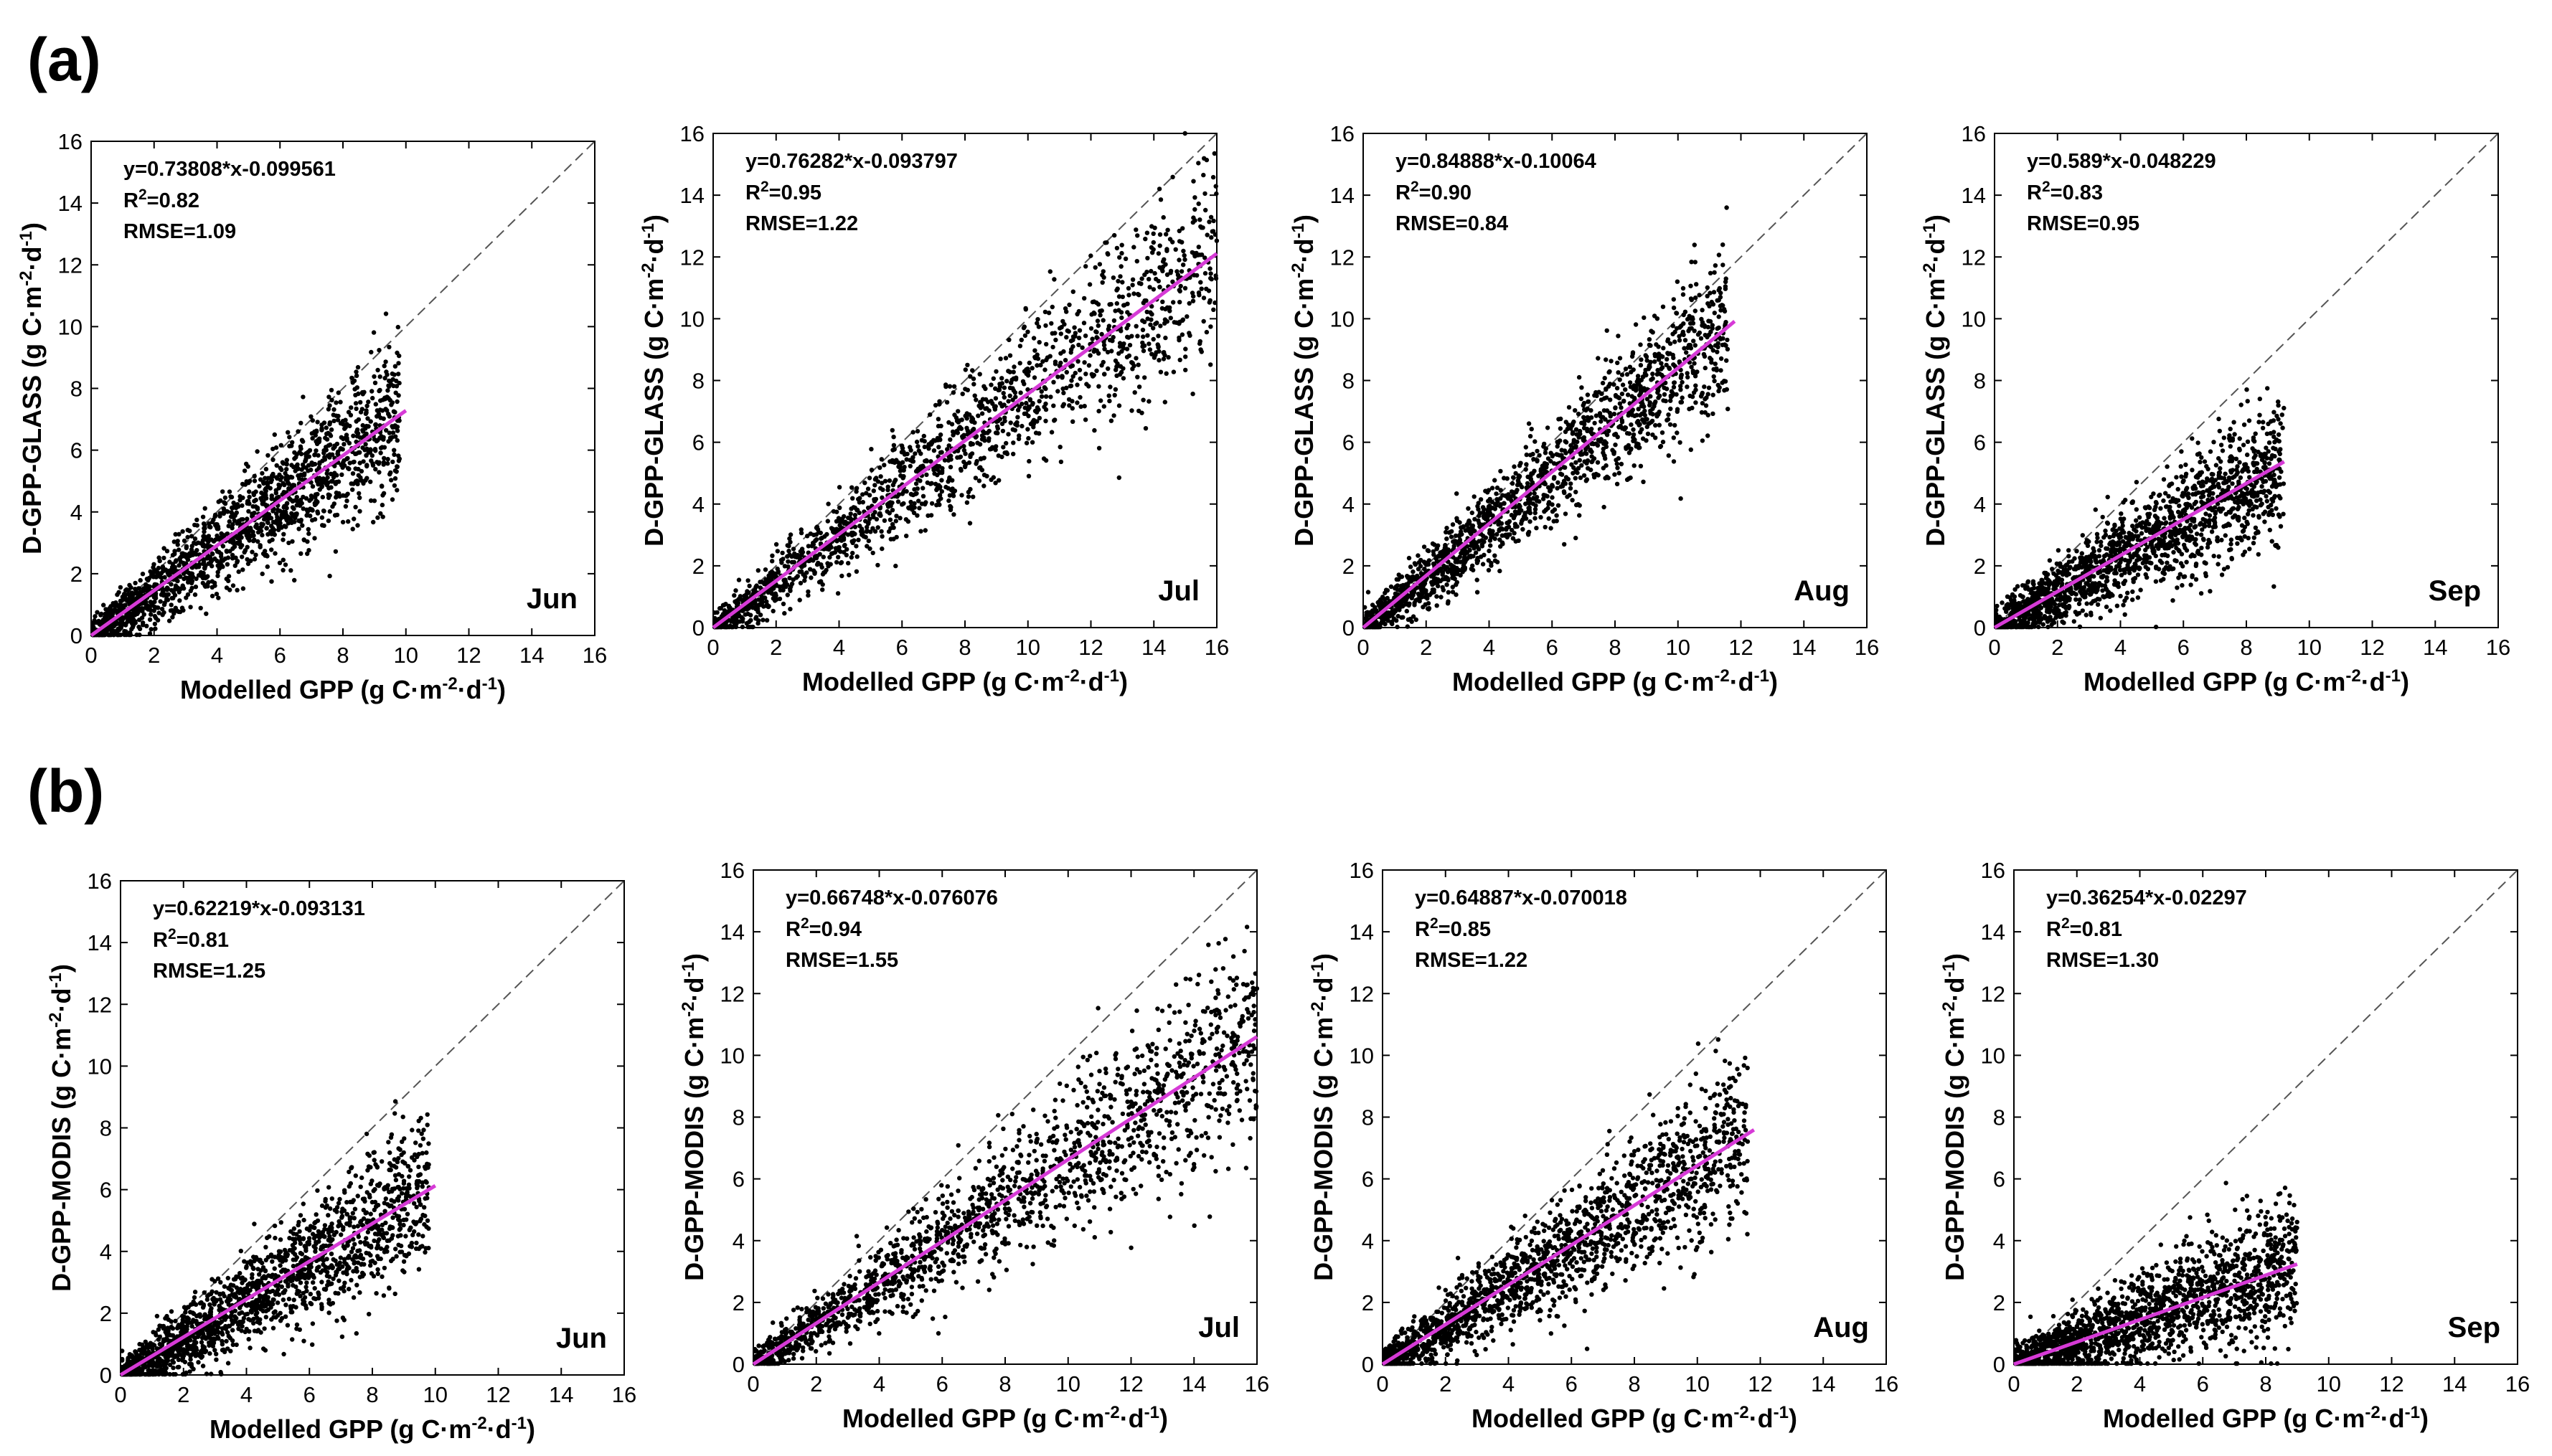 The height and width of the screenshot is (1456, 2552). Describe the element at coordinates (783, 192) in the screenshot. I see `r-squared: R2=0.95` at that location.